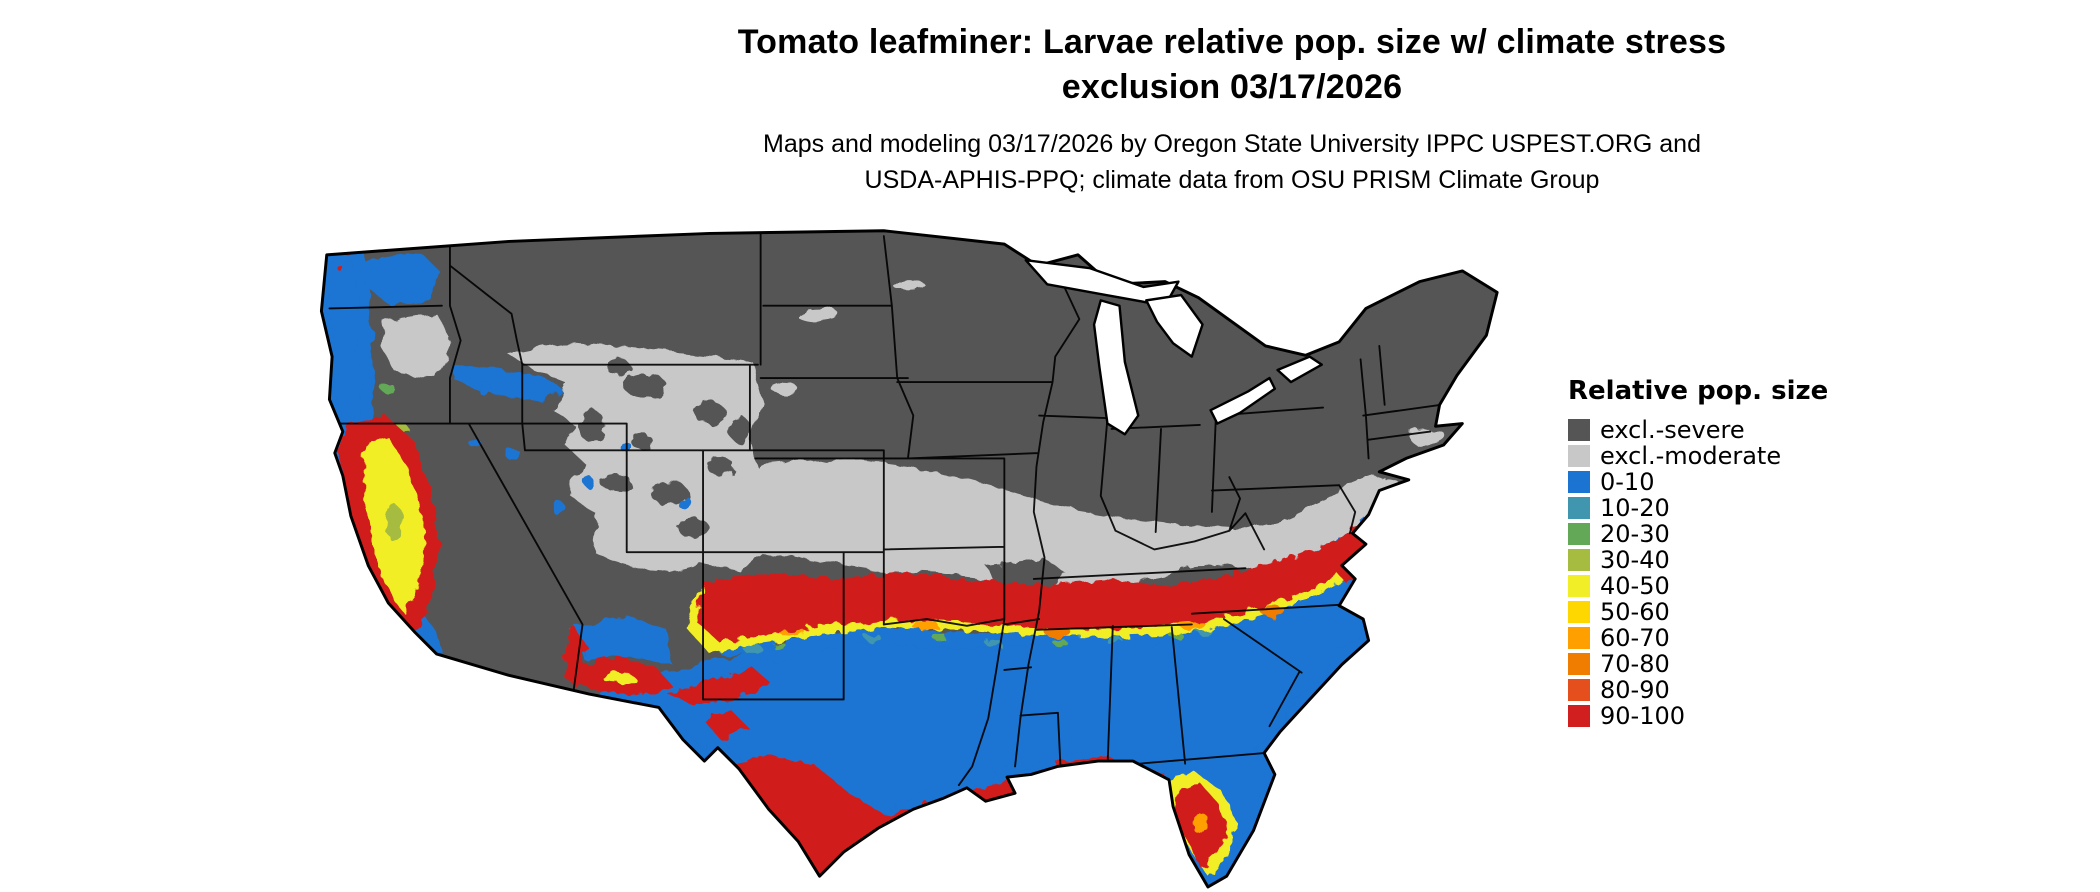 This screenshot has height=892, width=2100. I want to click on yellow-arizona, so click(618, 678).